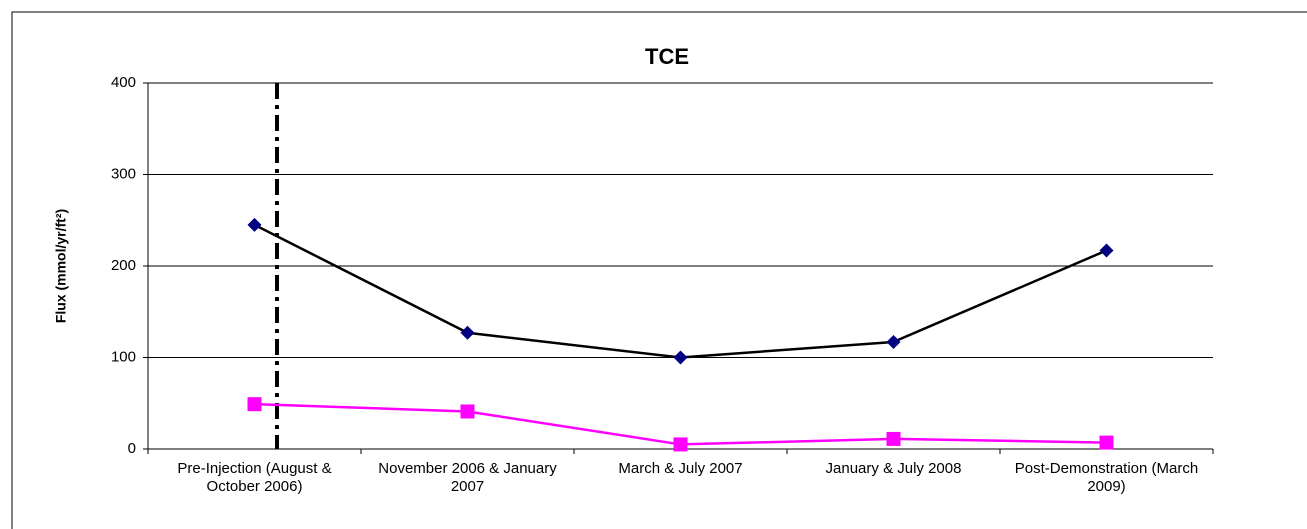  I want to click on y-tick-label: 300, so click(123, 173).